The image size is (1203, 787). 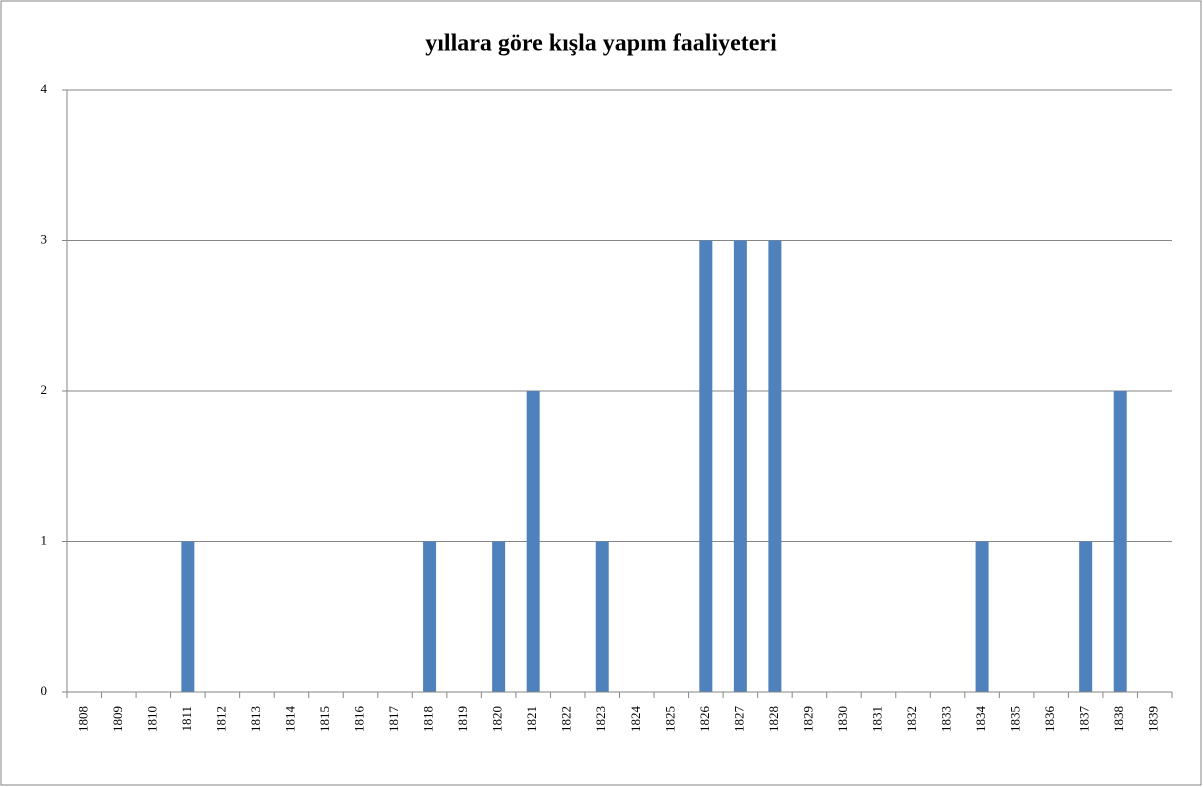 I want to click on x-tick-label: 1837, so click(x=1084, y=719).